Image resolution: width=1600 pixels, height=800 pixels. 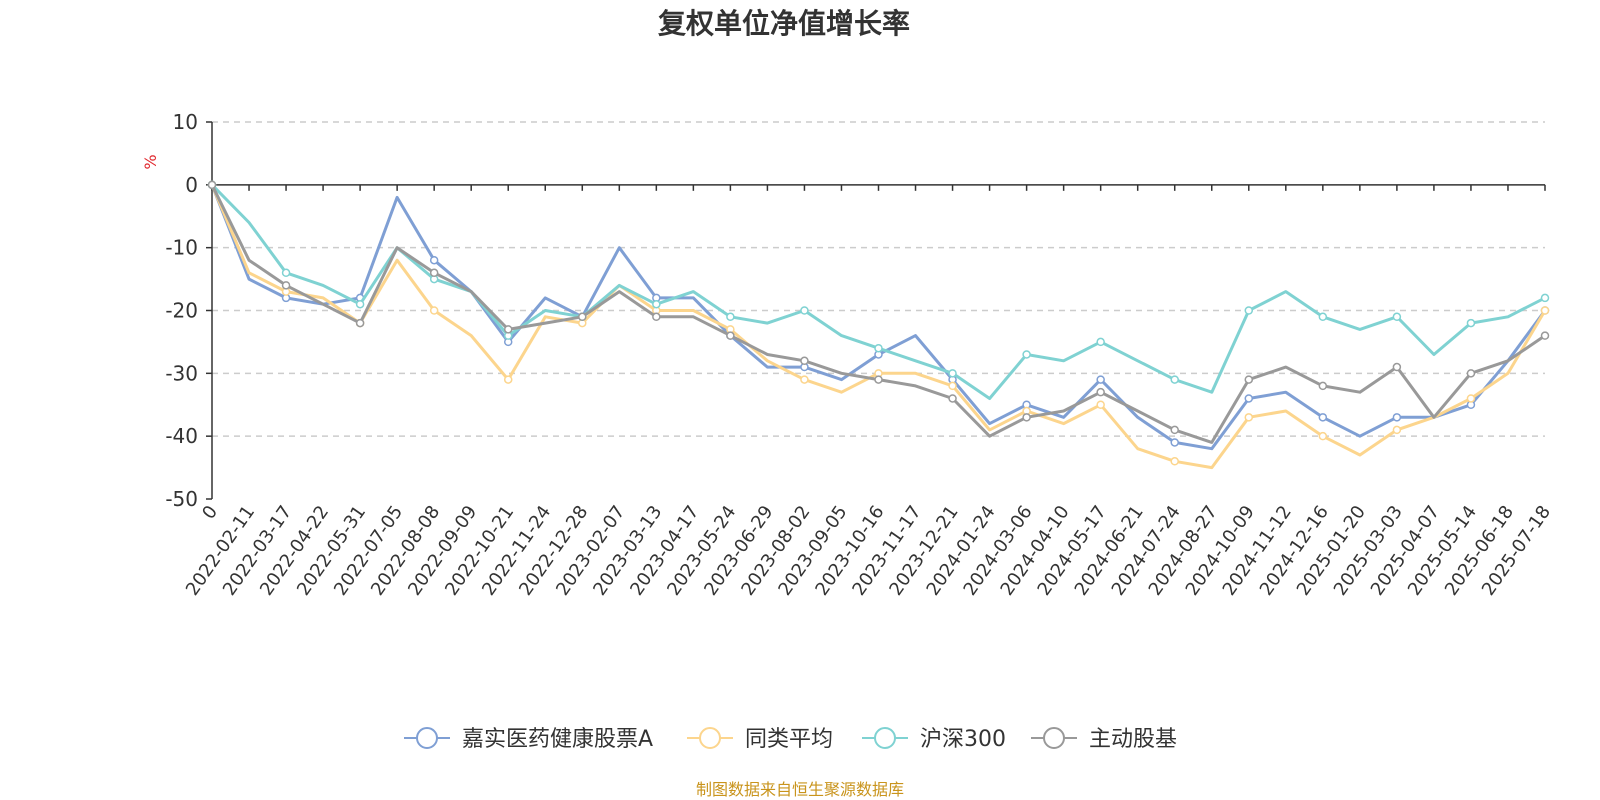 What do you see at coordinates (181, 248) in the screenshot?
I see `y-tick-label: -10` at bounding box center [181, 248].